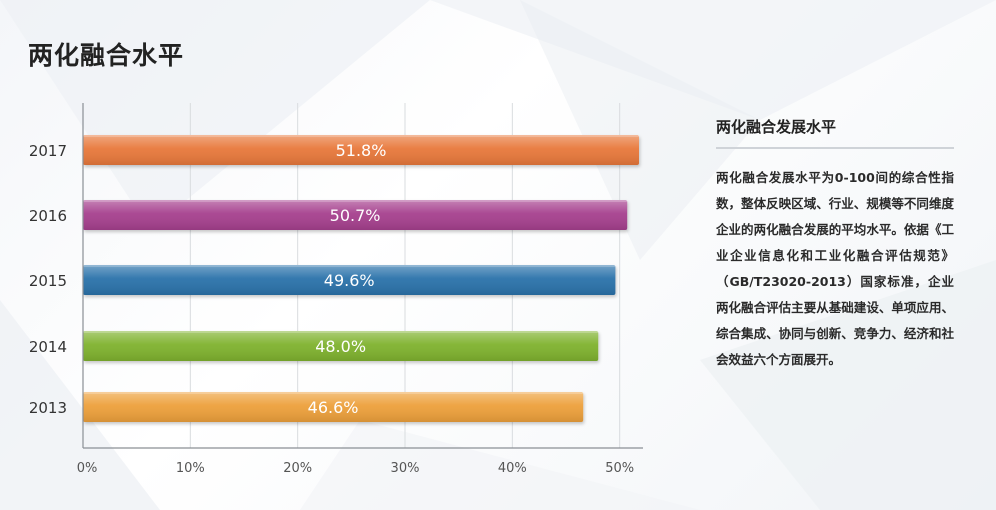  Describe the element at coordinates (512, 468) in the screenshot. I see `x-tick-label: 40%` at that location.